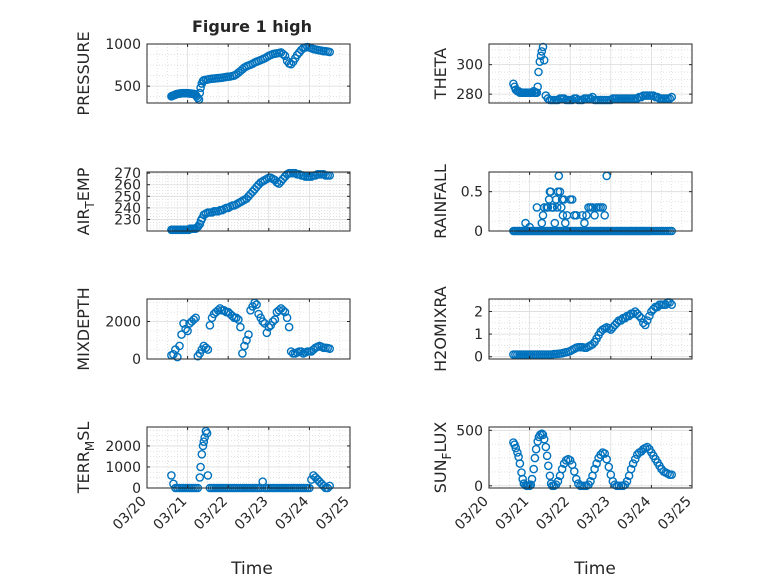 The image size is (778, 583). Describe the element at coordinates (472, 193) in the screenshot. I see `y-tick-label: 0.5` at that location.